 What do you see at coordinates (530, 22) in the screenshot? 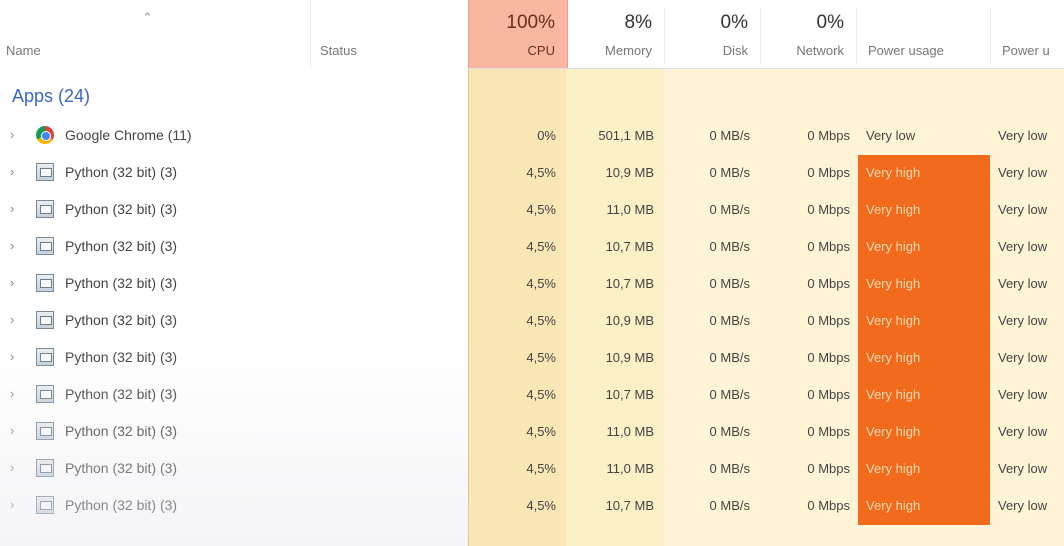
I see `cpu-total-percent: 100%` at bounding box center [530, 22].